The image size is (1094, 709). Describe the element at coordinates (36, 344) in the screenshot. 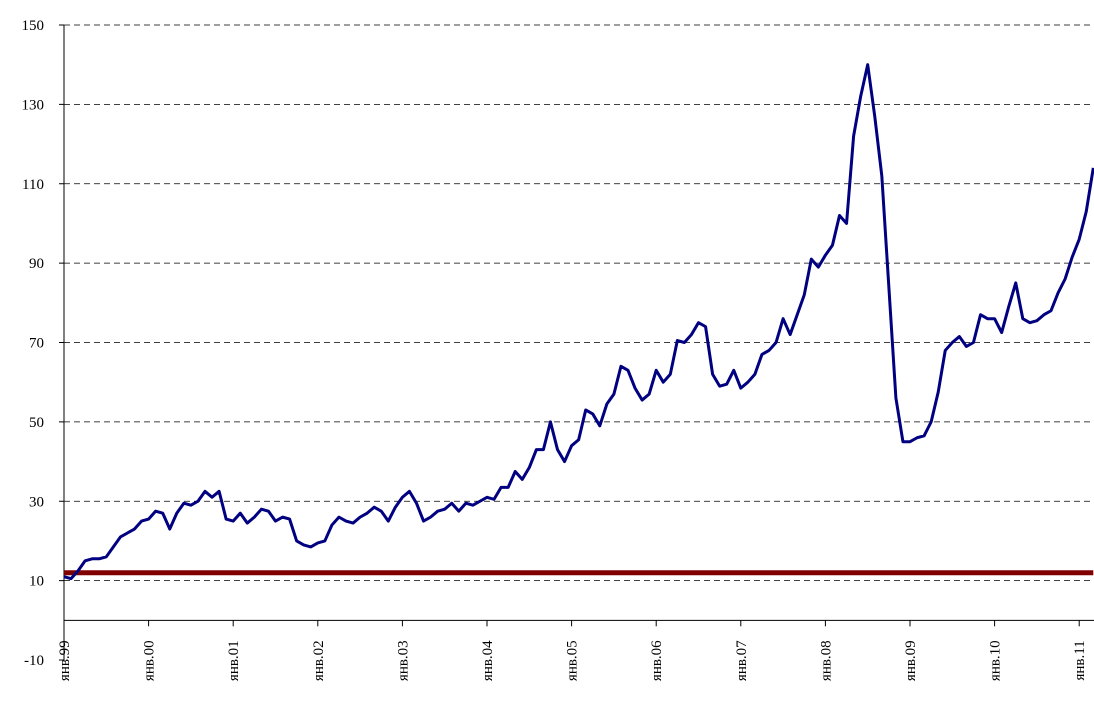

I see `y-tick-label: 70` at that location.